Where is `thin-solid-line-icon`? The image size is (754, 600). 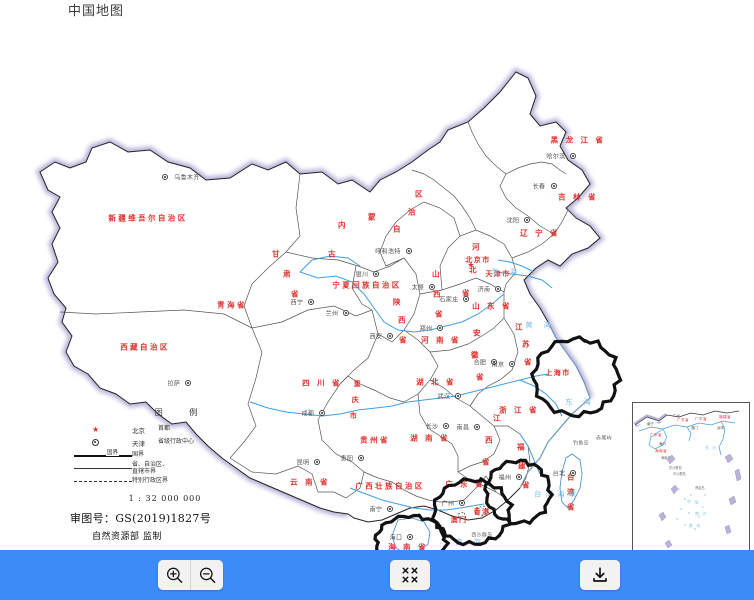
thin-solid-line-icon is located at coordinates (101, 468).